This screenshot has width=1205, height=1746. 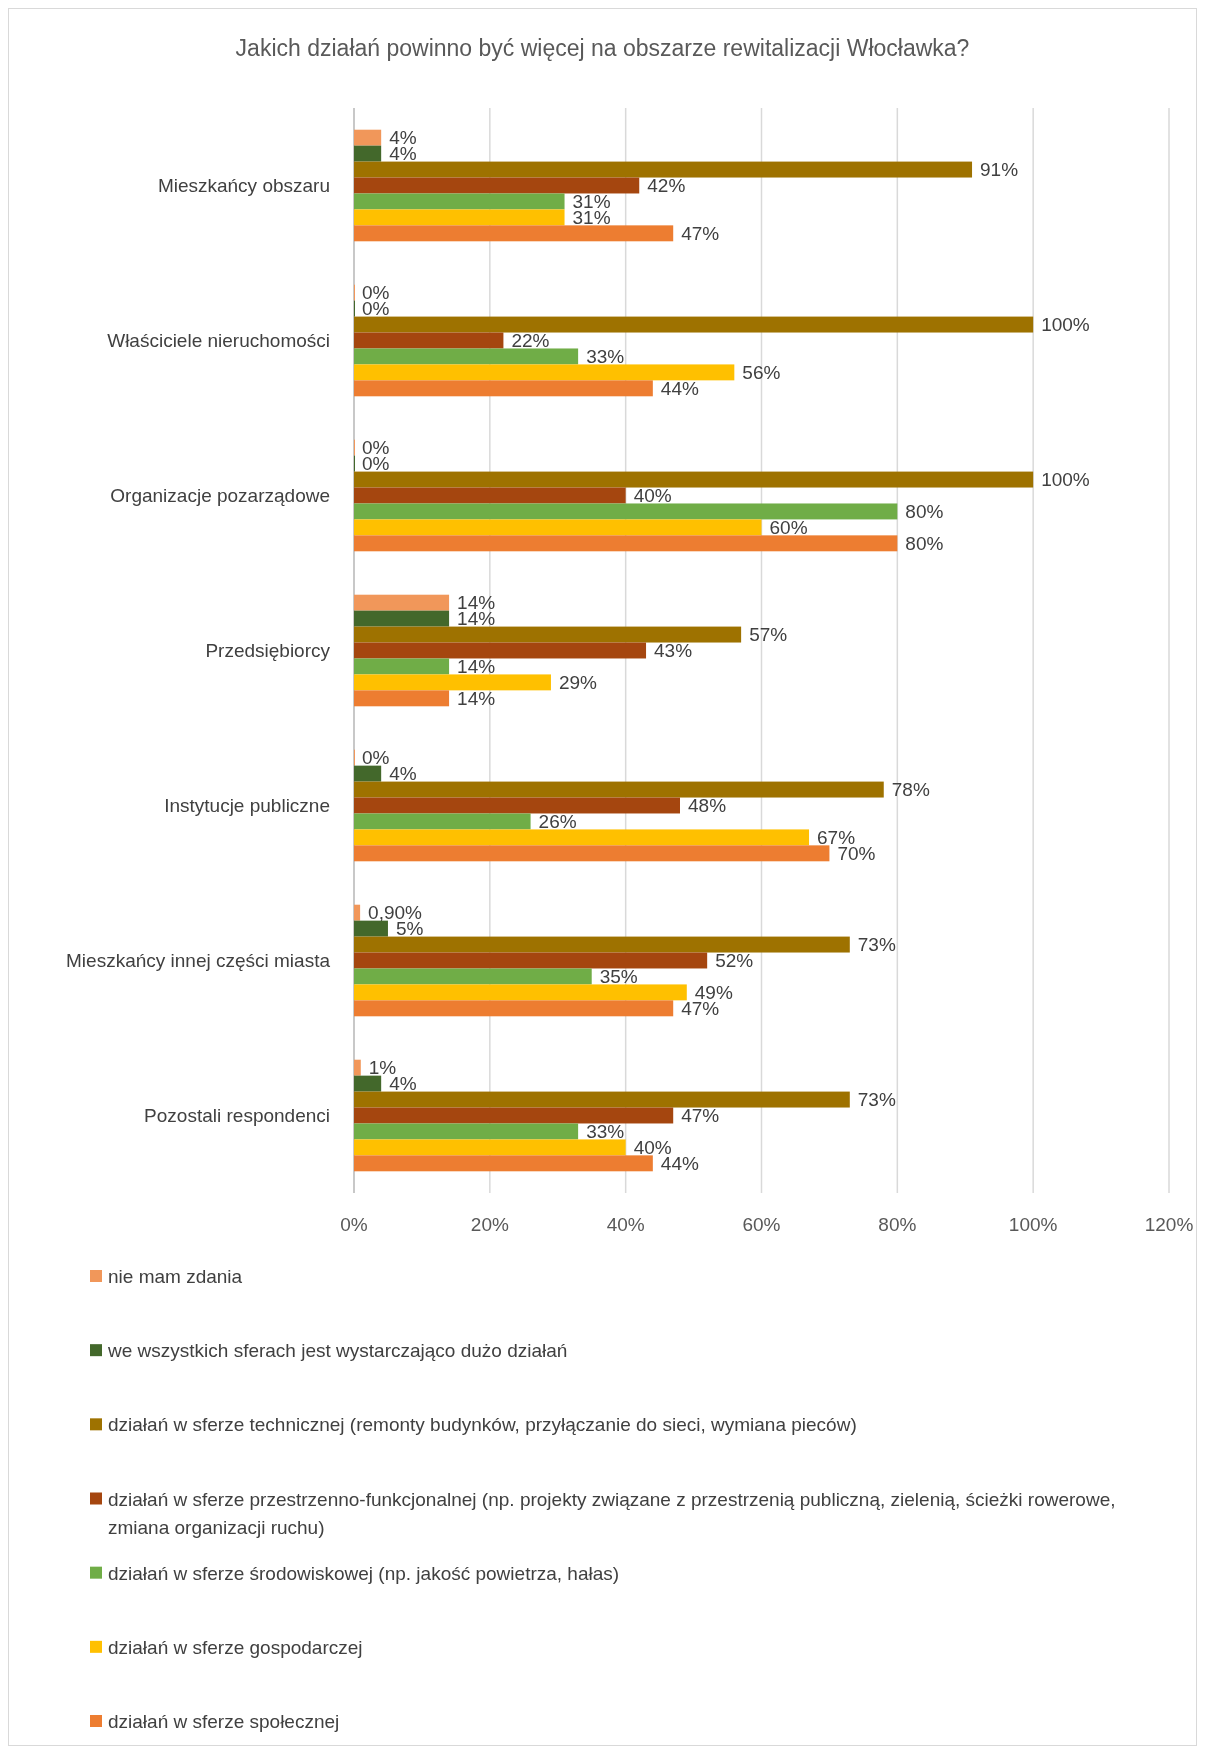 I want to click on legend-label: działań w sferze przestrzenno-funkcjonalnej (np. projekty związane z przestrzenią publiczną, zielenią, ścieżki rowerowe, zmiana organizacji ruchu), so click(x=612, y=1513).